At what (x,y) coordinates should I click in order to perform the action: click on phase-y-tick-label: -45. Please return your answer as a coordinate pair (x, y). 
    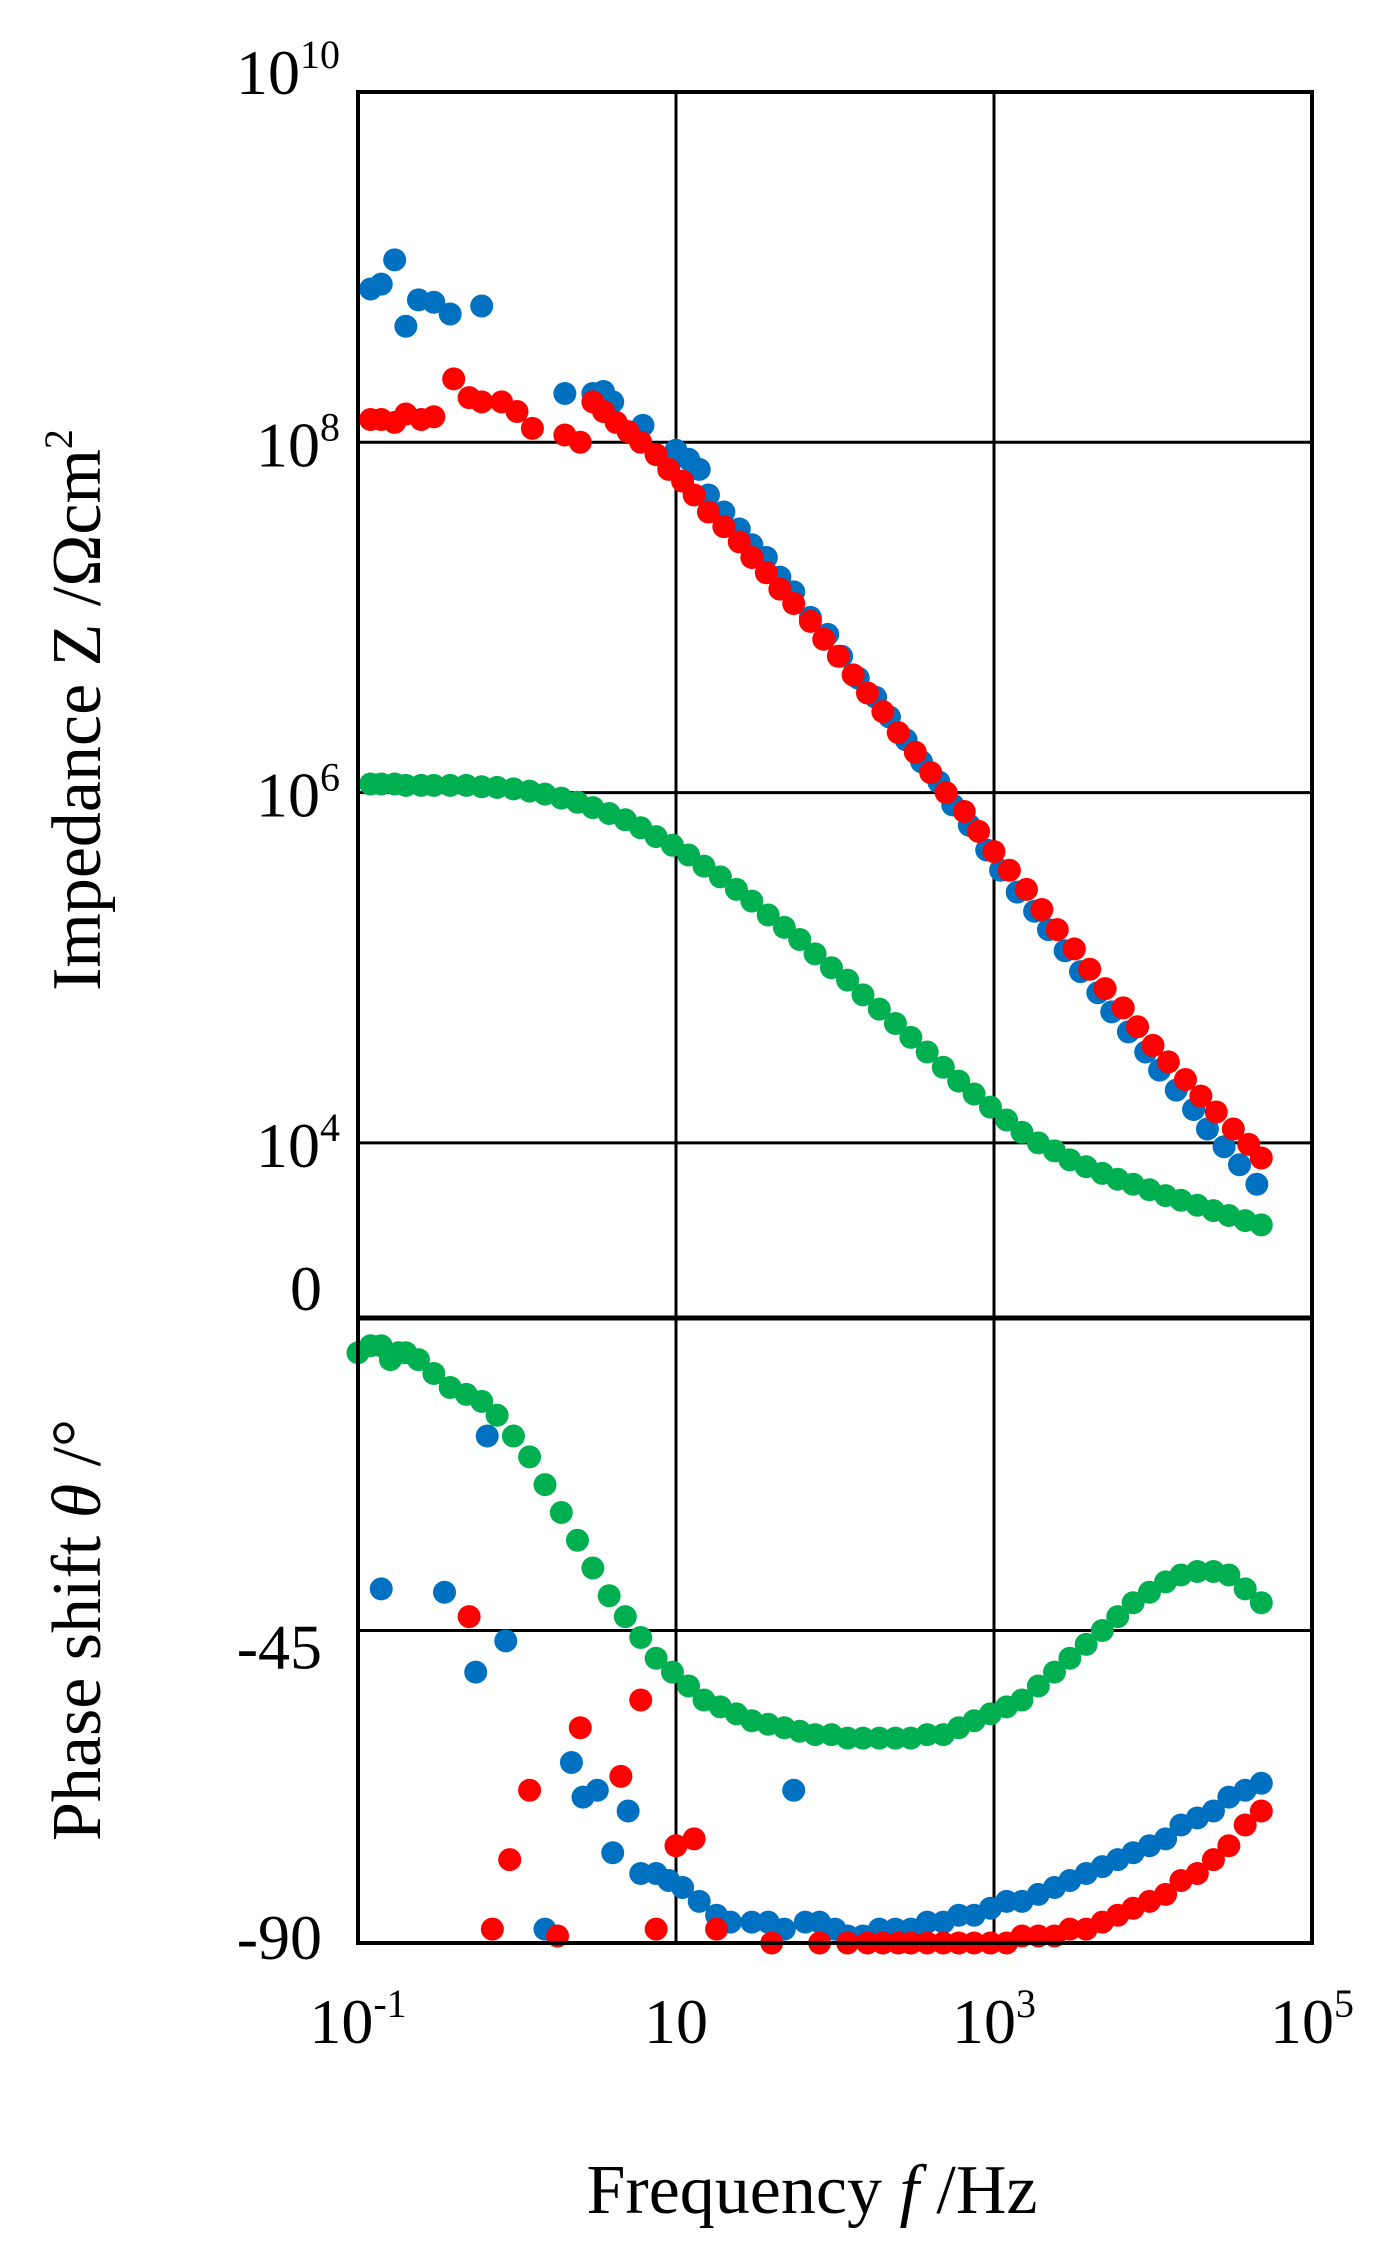
    Looking at the image, I should click on (279, 1647).